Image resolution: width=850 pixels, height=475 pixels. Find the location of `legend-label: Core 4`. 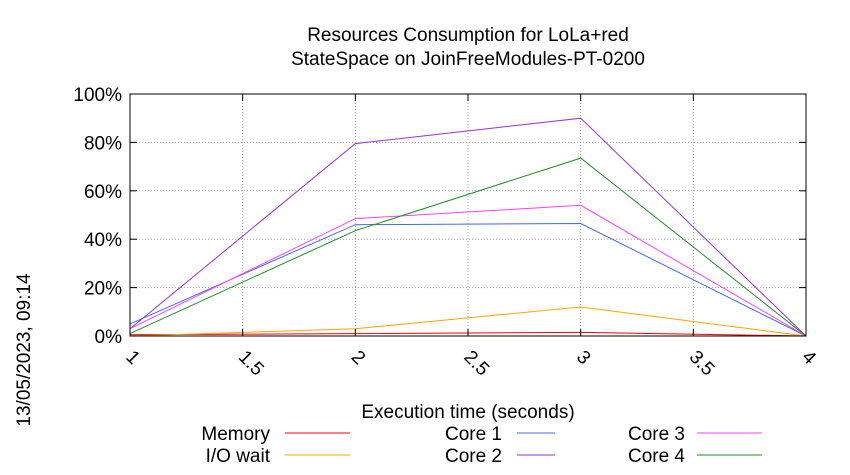

legend-label: Core 4 is located at coordinates (656, 456).